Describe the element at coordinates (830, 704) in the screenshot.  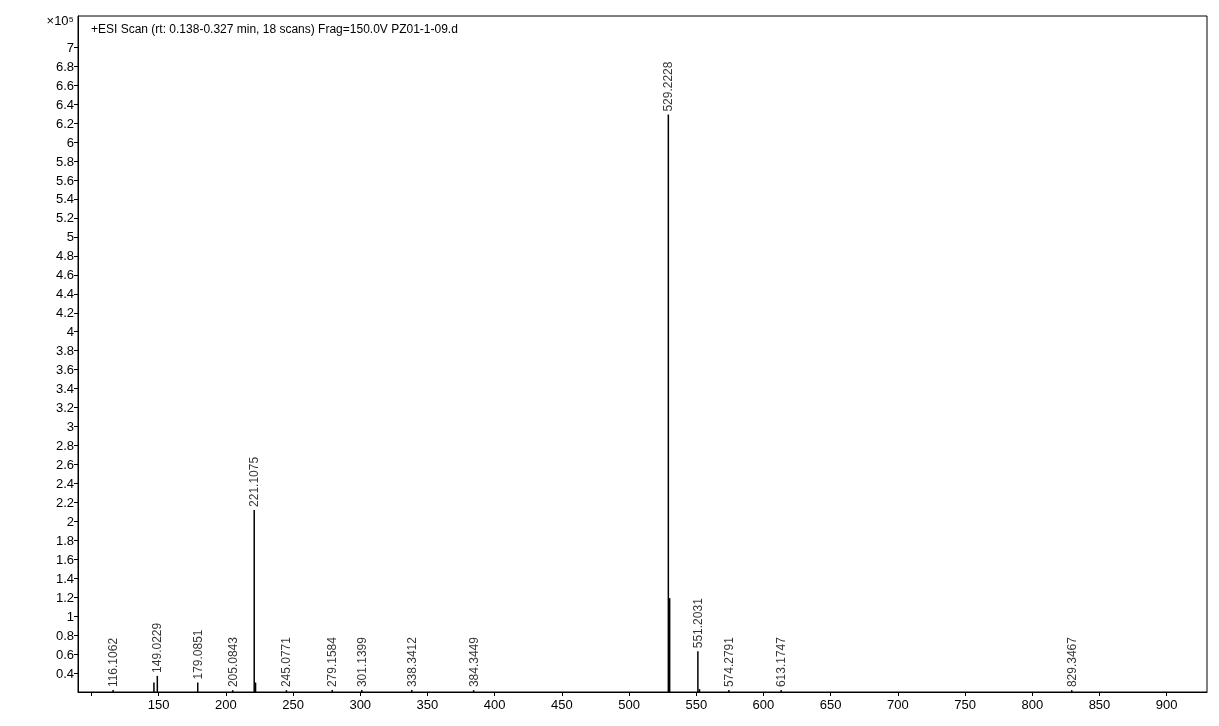
I see `x-tick-label: 650` at that location.